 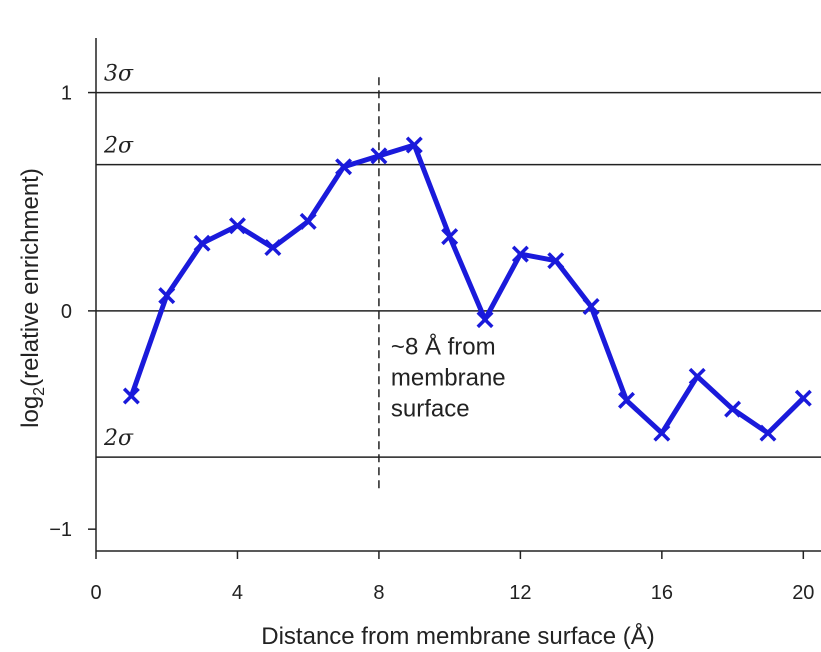 I want to click on y-axis-title: log2(relative enrichment), so click(x=32, y=298).